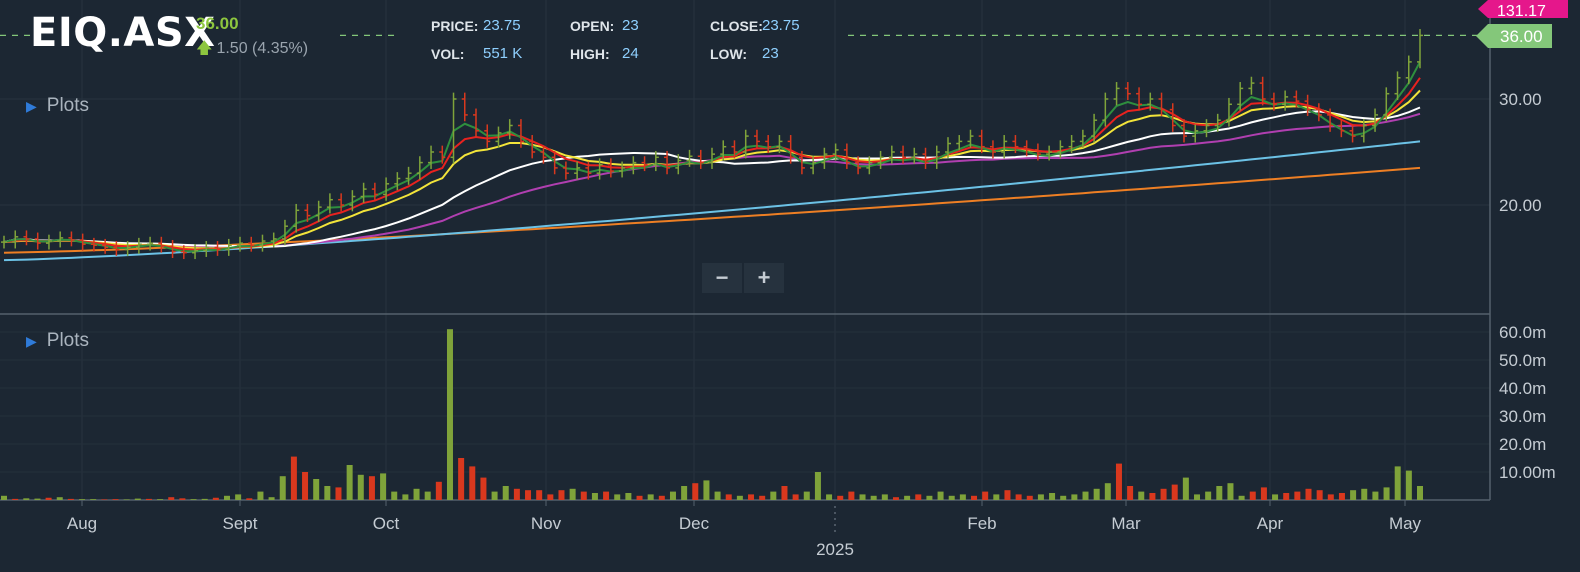 The image size is (1580, 572). Describe the element at coordinates (764, 278) in the screenshot. I see `zoom-in-button: +` at that location.